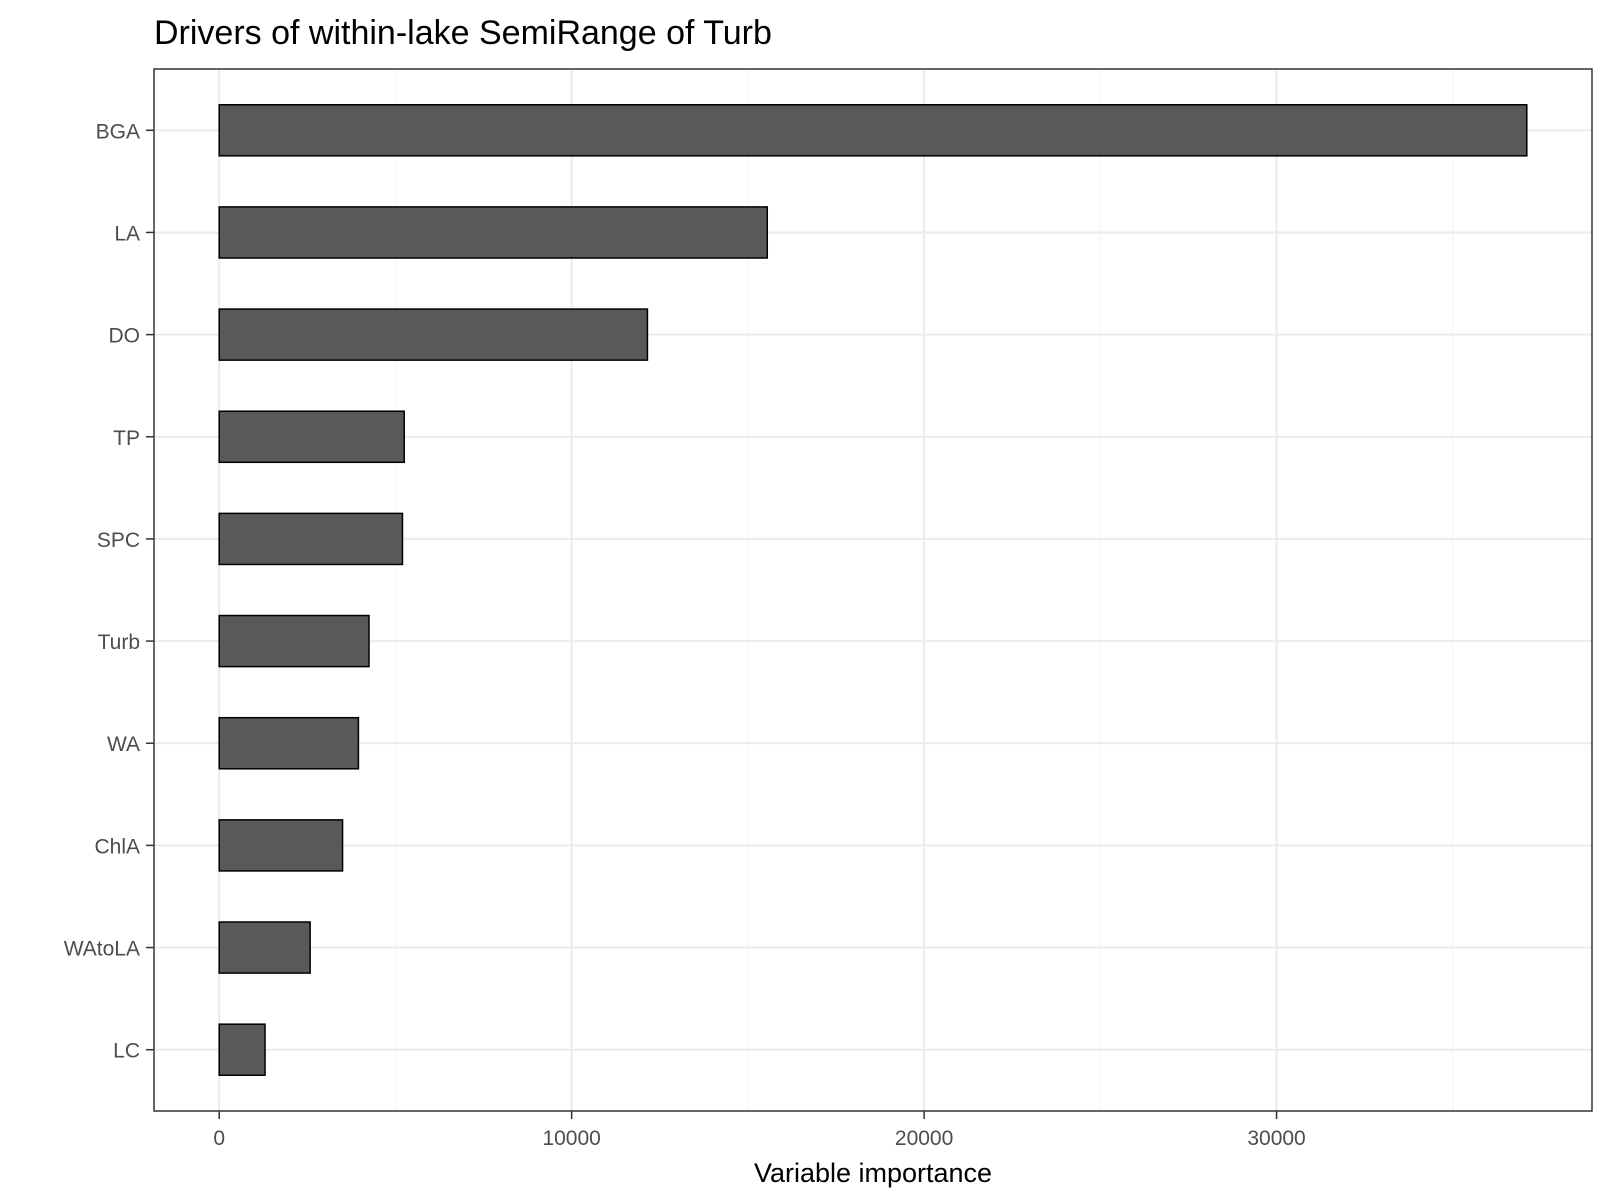 The height and width of the screenshot is (1200, 1600). I want to click on x-tick-label: 30000, so click(1276, 1138).